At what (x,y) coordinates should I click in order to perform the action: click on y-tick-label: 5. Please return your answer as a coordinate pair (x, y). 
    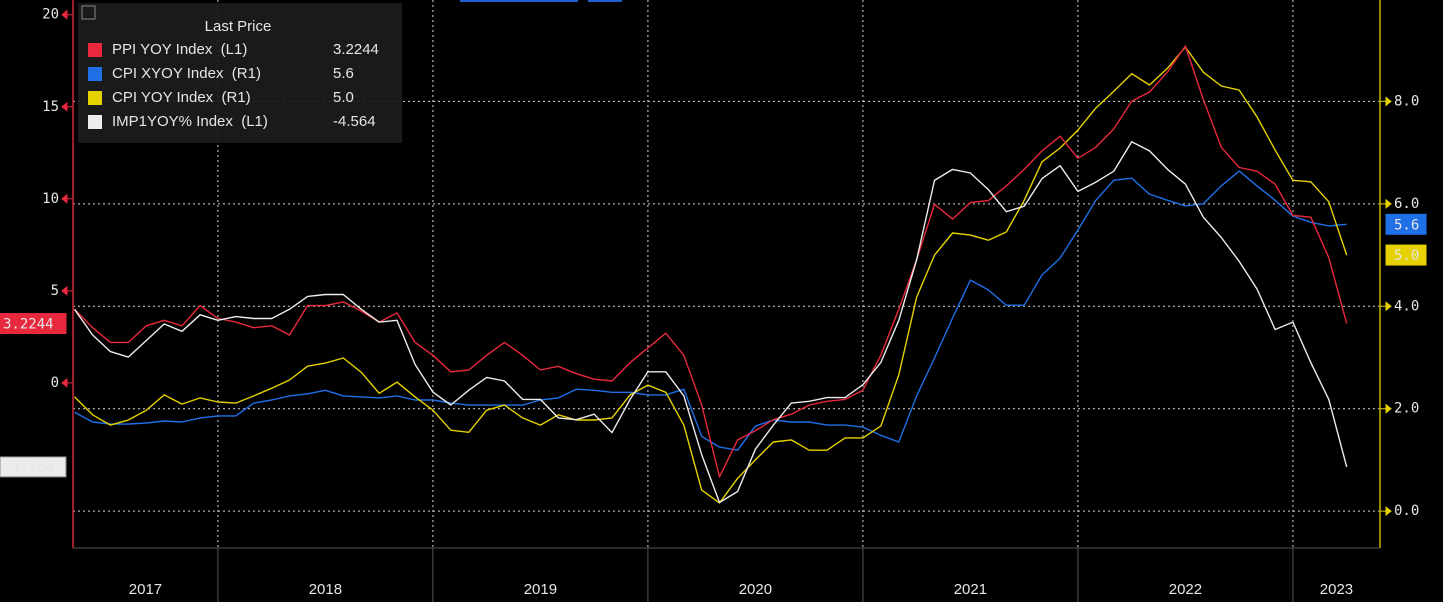
    Looking at the image, I should click on (55, 291).